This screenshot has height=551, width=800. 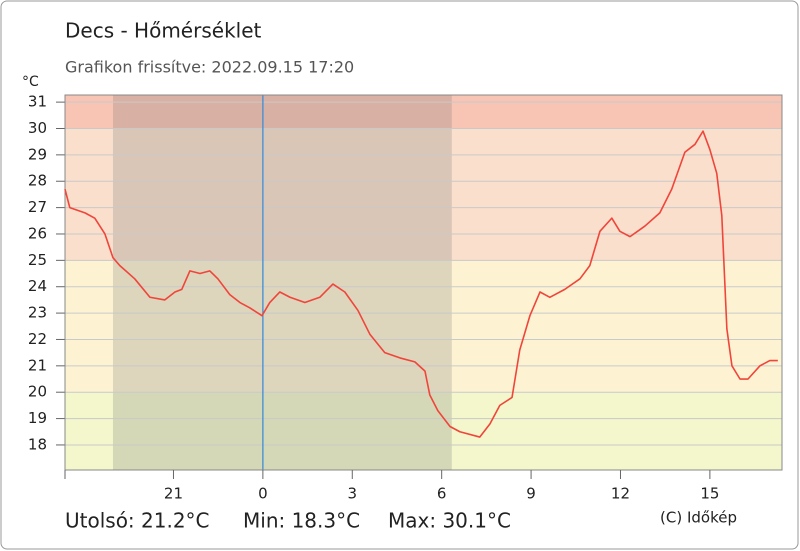 What do you see at coordinates (449, 521) in the screenshot?
I see `footer-max: Max: 30.1°C` at bounding box center [449, 521].